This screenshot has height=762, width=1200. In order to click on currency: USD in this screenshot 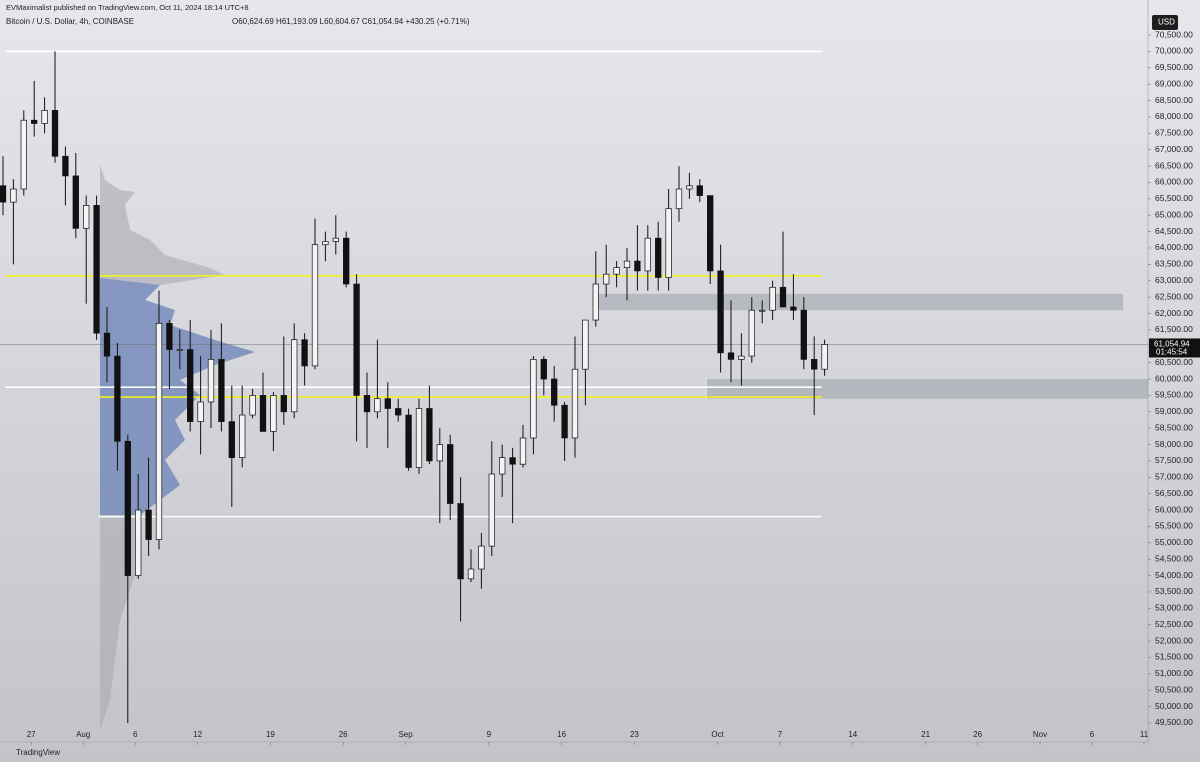, I will do `click(1166, 22)`.